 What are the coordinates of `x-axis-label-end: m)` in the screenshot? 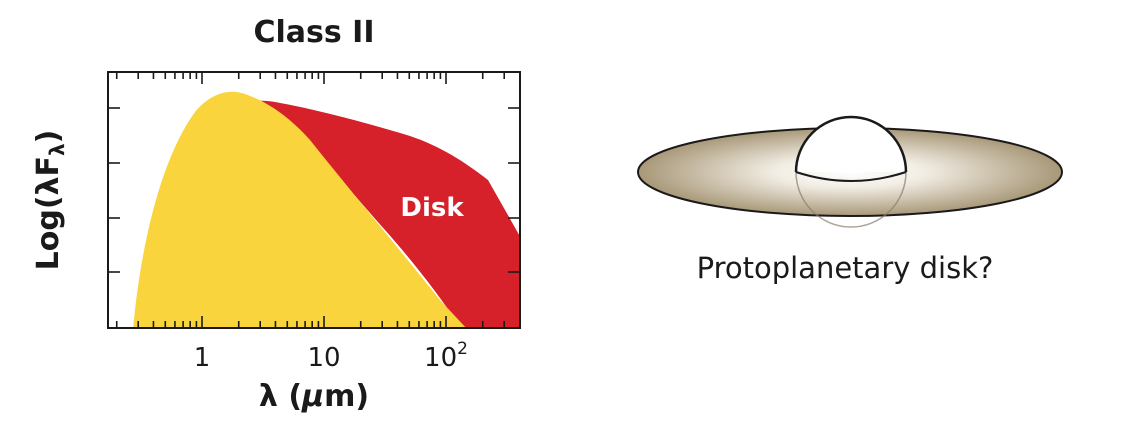 It's located at (346, 396).